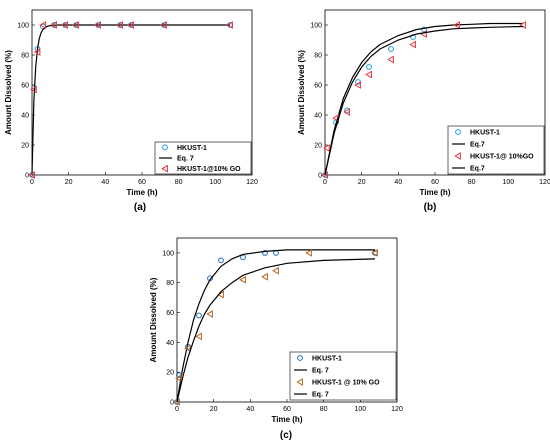  What do you see at coordinates (140, 207) in the screenshot?
I see `panel-label: (a)` at bounding box center [140, 207].